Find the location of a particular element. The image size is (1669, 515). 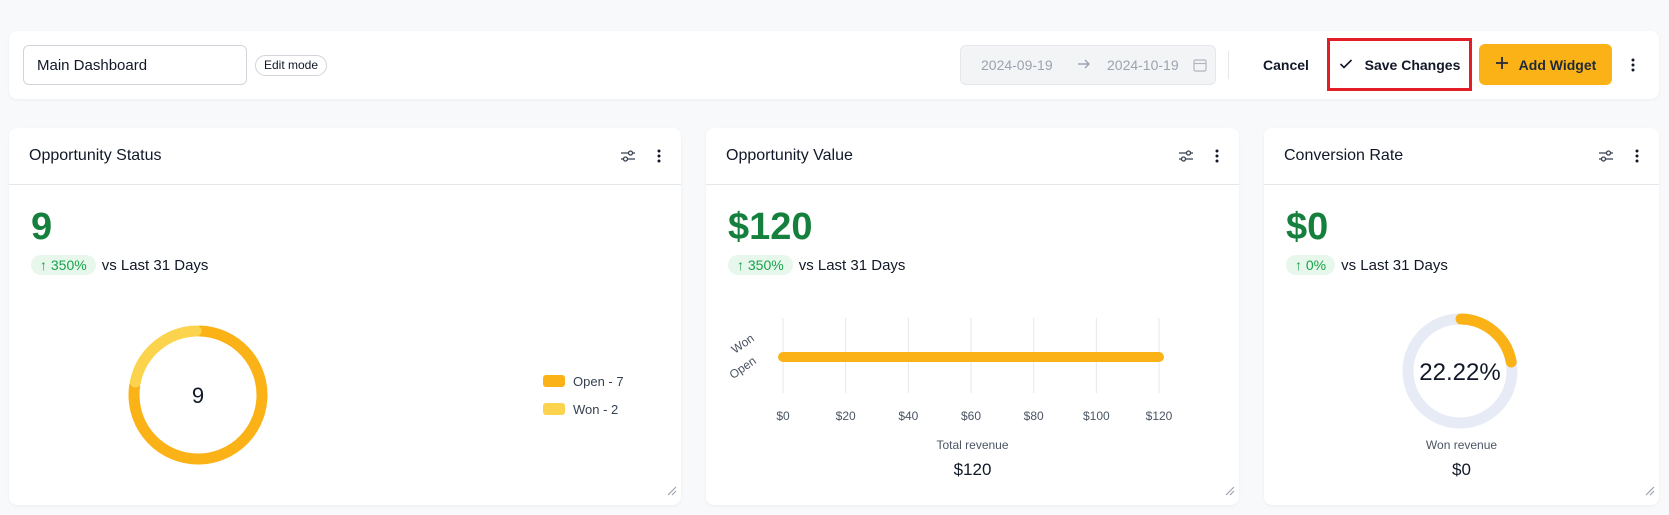

widget-title: Conversion Rate is located at coordinates (1344, 155).